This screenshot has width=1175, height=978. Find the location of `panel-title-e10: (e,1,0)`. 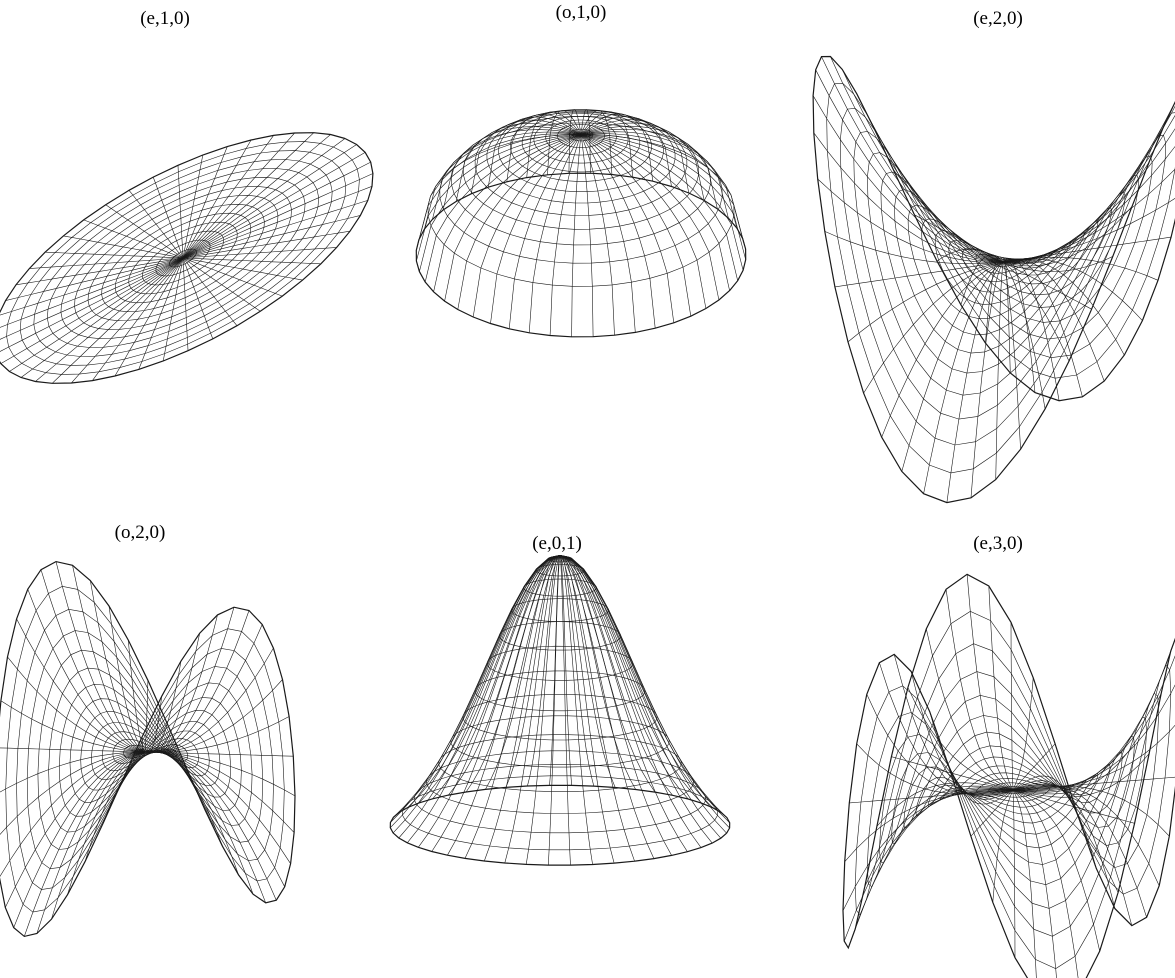

panel-title-e10: (e,1,0) is located at coordinates (165, 18).